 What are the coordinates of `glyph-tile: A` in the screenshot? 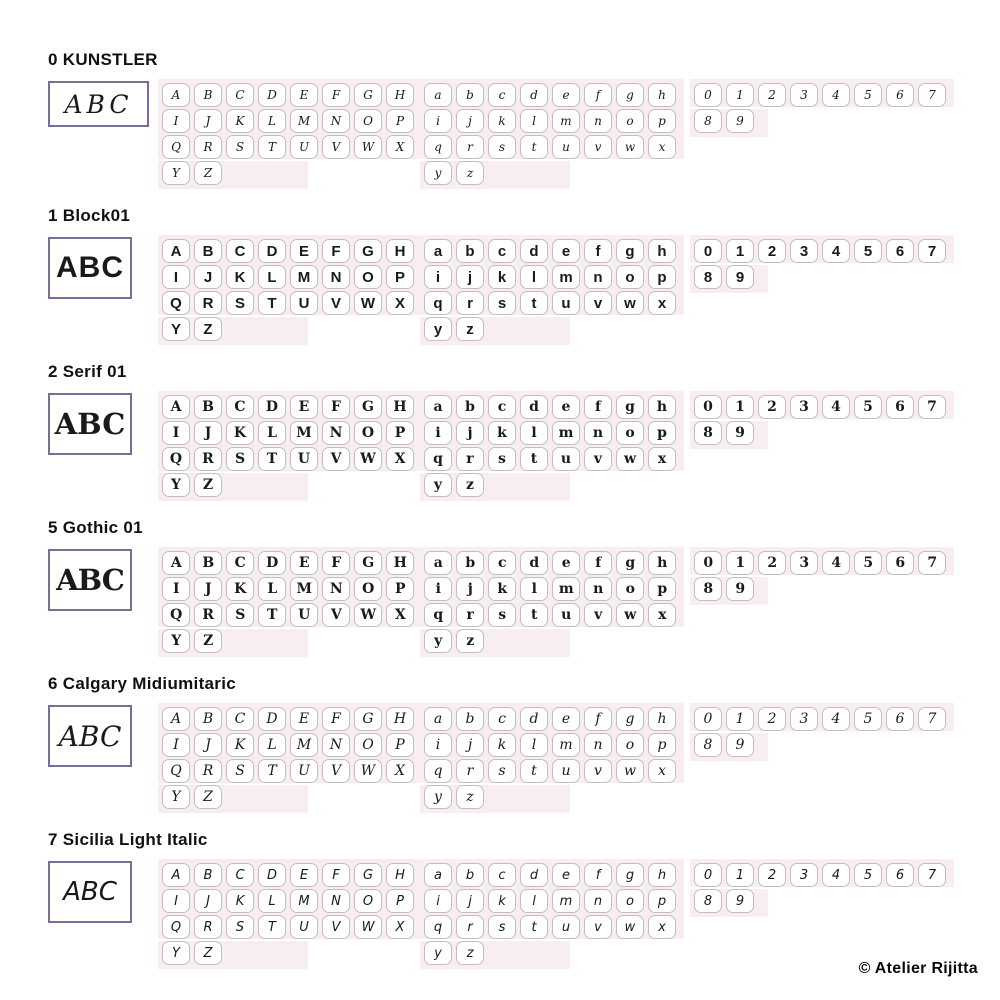 It's located at (176, 251).